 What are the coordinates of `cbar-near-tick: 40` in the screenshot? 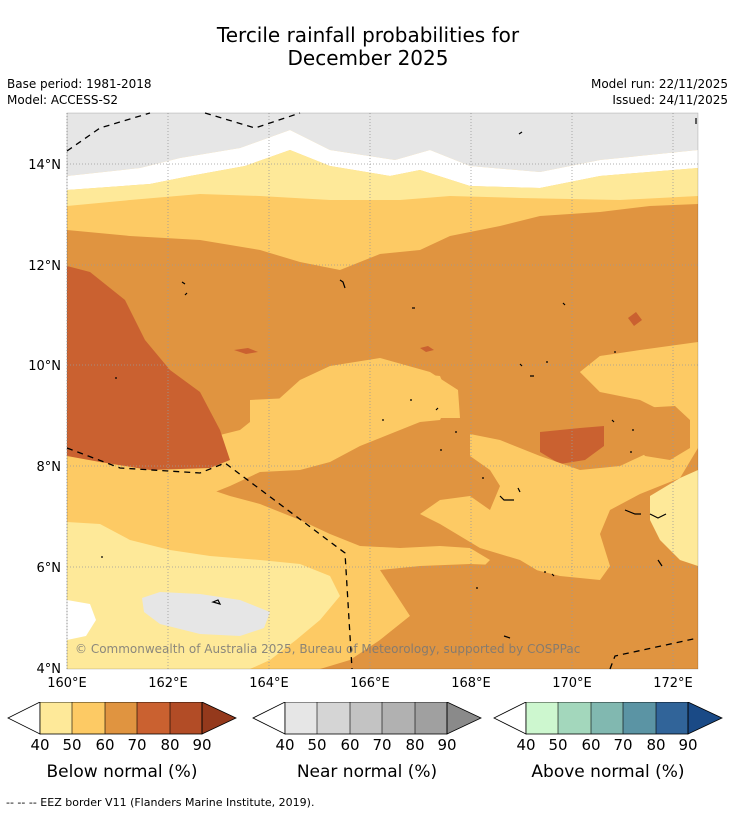 It's located at (285, 745).